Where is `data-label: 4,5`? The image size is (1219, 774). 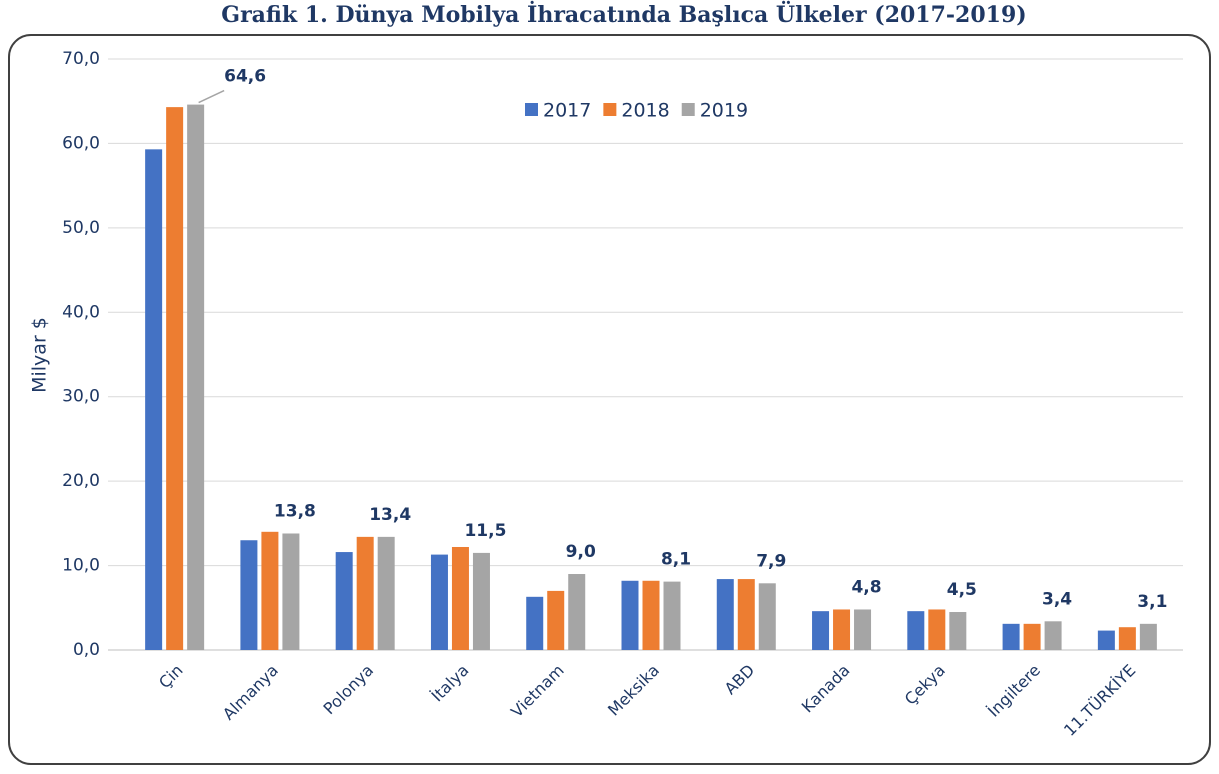
data-label: 4,5 is located at coordinates (962, 590).